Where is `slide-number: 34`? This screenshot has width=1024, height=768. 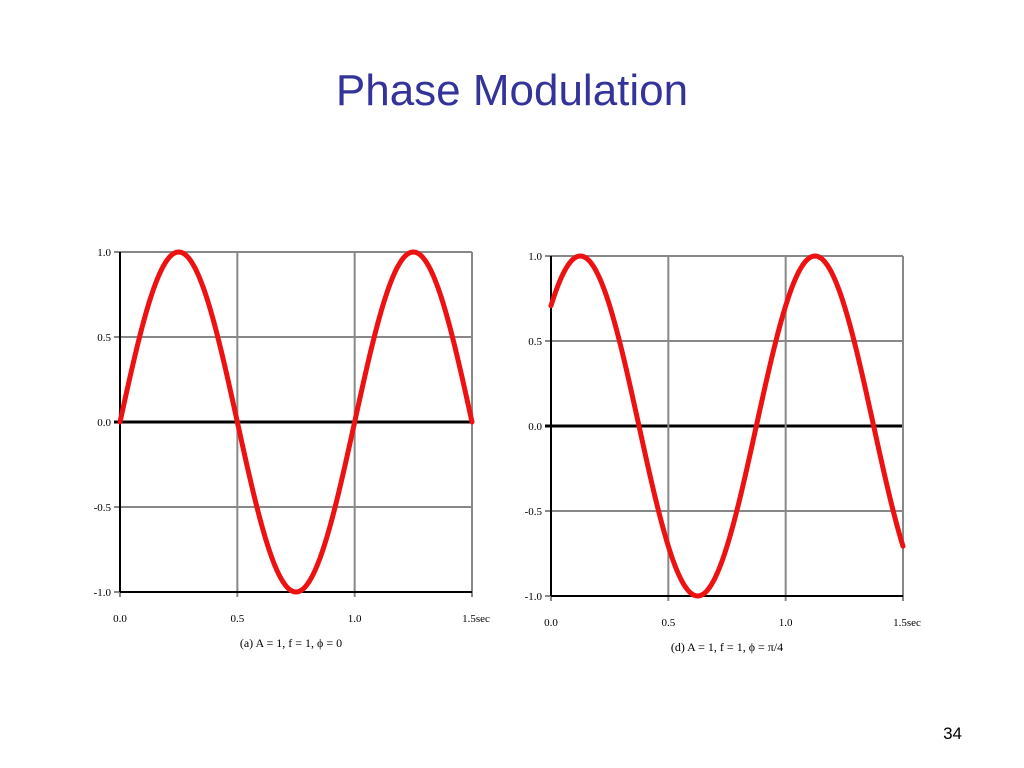 slide-number: 34 is located at coordinates (952, 733).